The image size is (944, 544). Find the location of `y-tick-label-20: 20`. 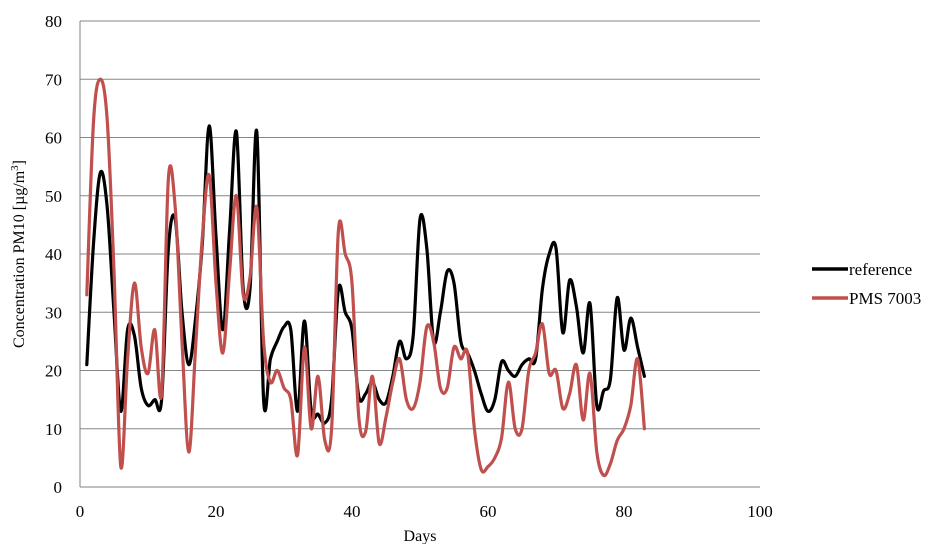

y-tick-label-20: 20 is located at coordinates (53, 371).